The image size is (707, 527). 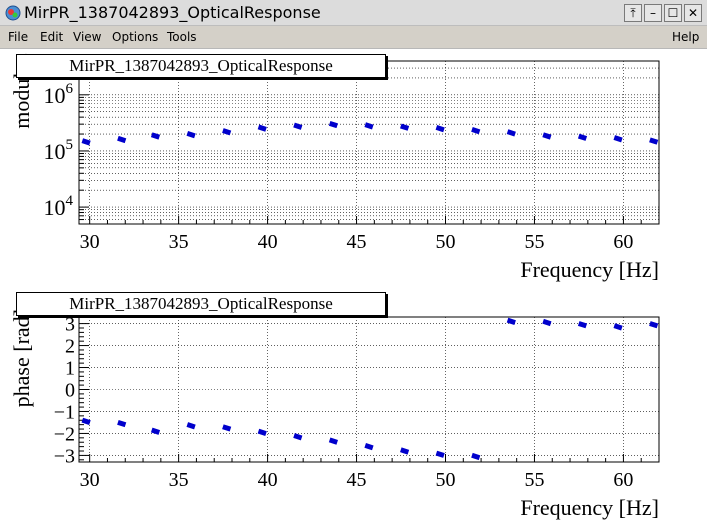 I want to click on menu-options: Options, so click(x=135, y=37).